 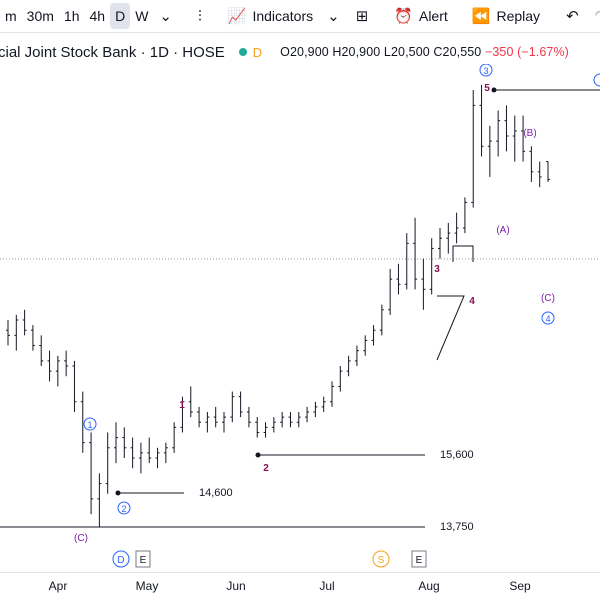 I want to click on level-anchor-dot, so click(x=118, y=493).